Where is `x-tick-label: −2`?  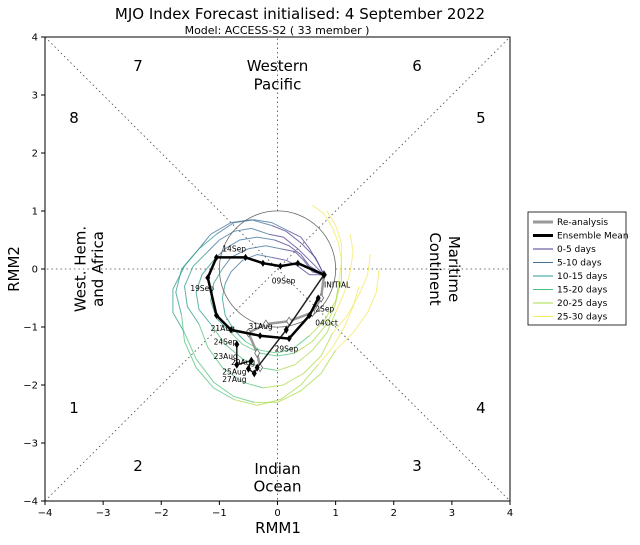 x-tick-label: −2 is located at coordinates (161, 513).